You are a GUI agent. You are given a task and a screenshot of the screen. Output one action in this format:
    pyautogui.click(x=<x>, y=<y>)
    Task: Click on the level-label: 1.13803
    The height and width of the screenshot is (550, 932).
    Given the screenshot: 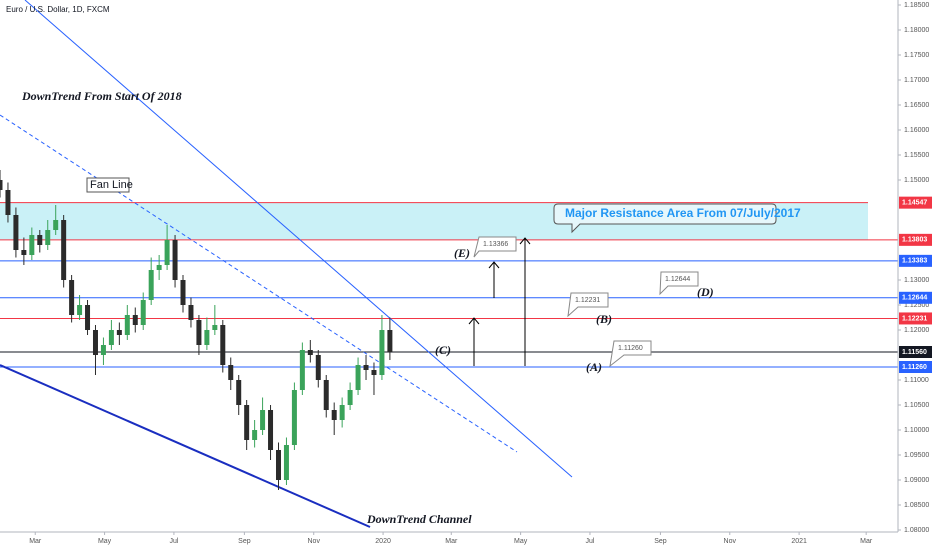 What is the action you would take?
    pyautogui.click(x=914, y=240)
    